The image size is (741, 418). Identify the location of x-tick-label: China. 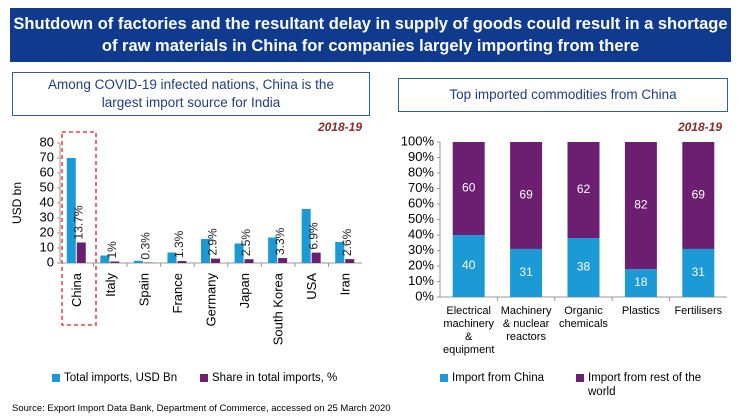
(76, 289).